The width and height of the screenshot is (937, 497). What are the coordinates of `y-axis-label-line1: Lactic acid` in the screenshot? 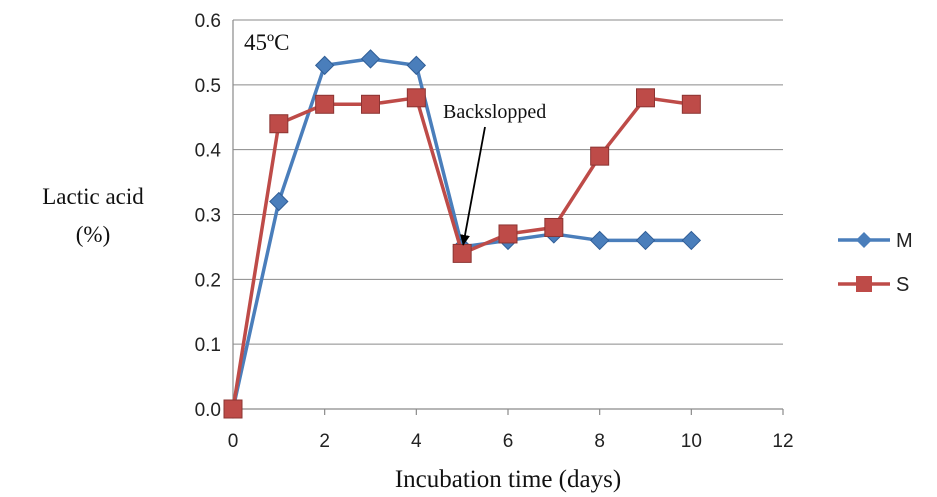 It's located at (93, 196).